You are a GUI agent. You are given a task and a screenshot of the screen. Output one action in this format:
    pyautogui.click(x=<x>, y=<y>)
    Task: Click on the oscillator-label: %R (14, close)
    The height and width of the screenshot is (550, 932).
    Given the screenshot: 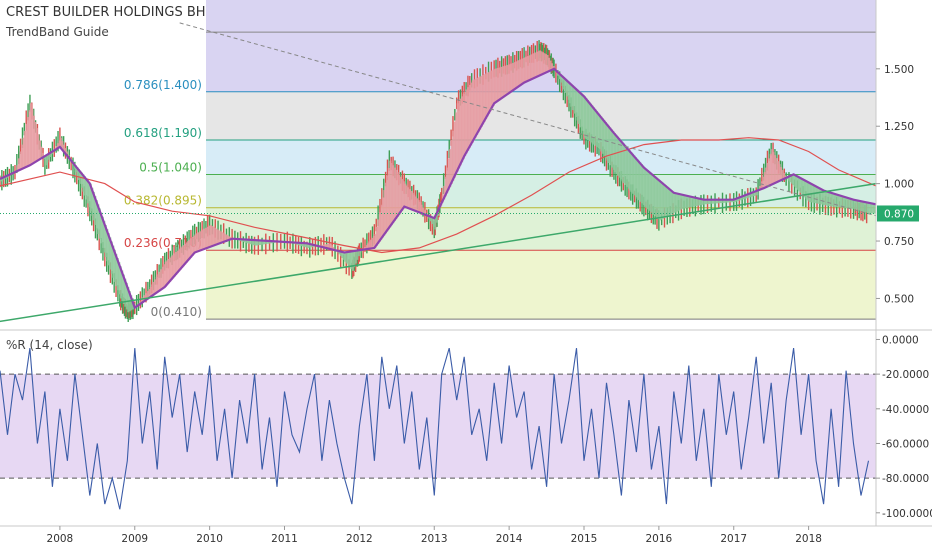 What is the action you would take?
    pyautogui.click(x=49, y=345)
    